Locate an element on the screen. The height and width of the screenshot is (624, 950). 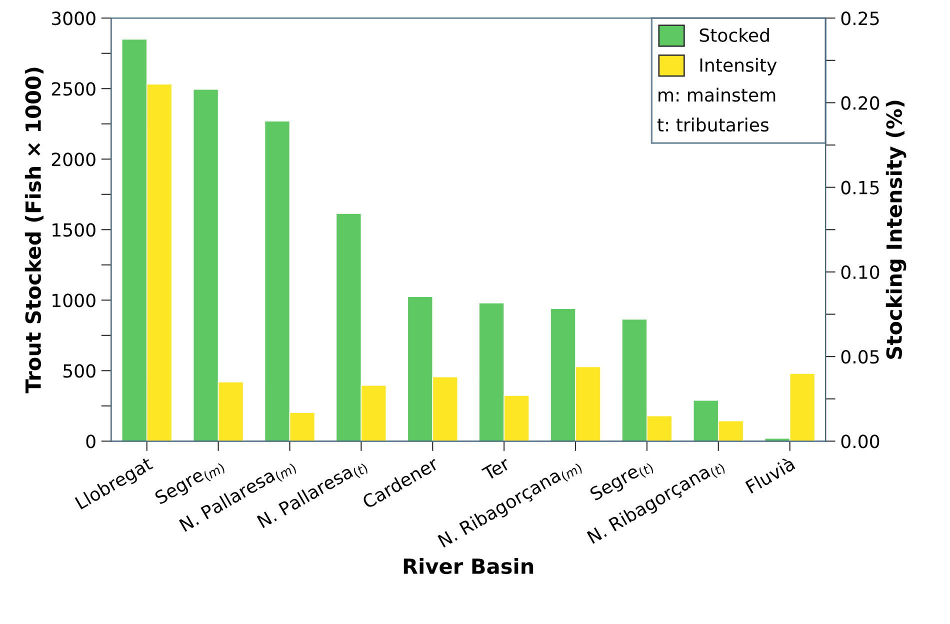
y-tick-label: 3000 is located at coordinates (74, 19).